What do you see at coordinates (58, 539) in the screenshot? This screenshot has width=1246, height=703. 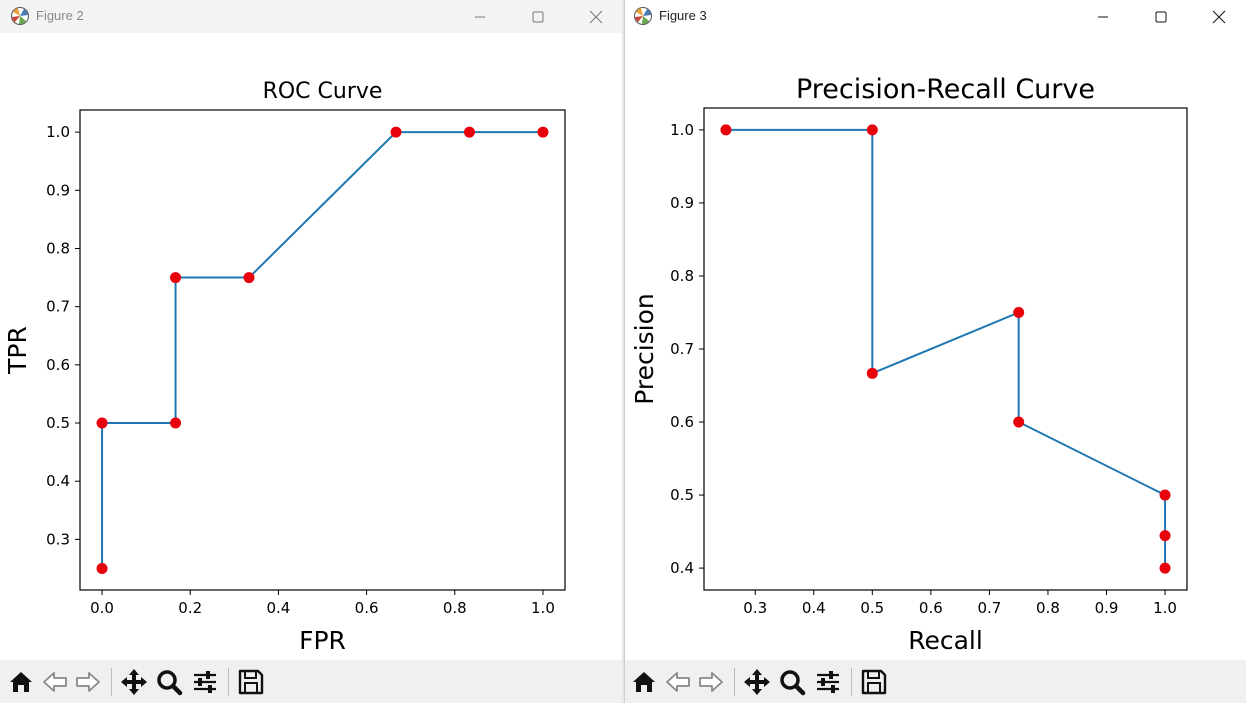 I see `y-tick-label: 0.3` at bounding box center [58, 539].